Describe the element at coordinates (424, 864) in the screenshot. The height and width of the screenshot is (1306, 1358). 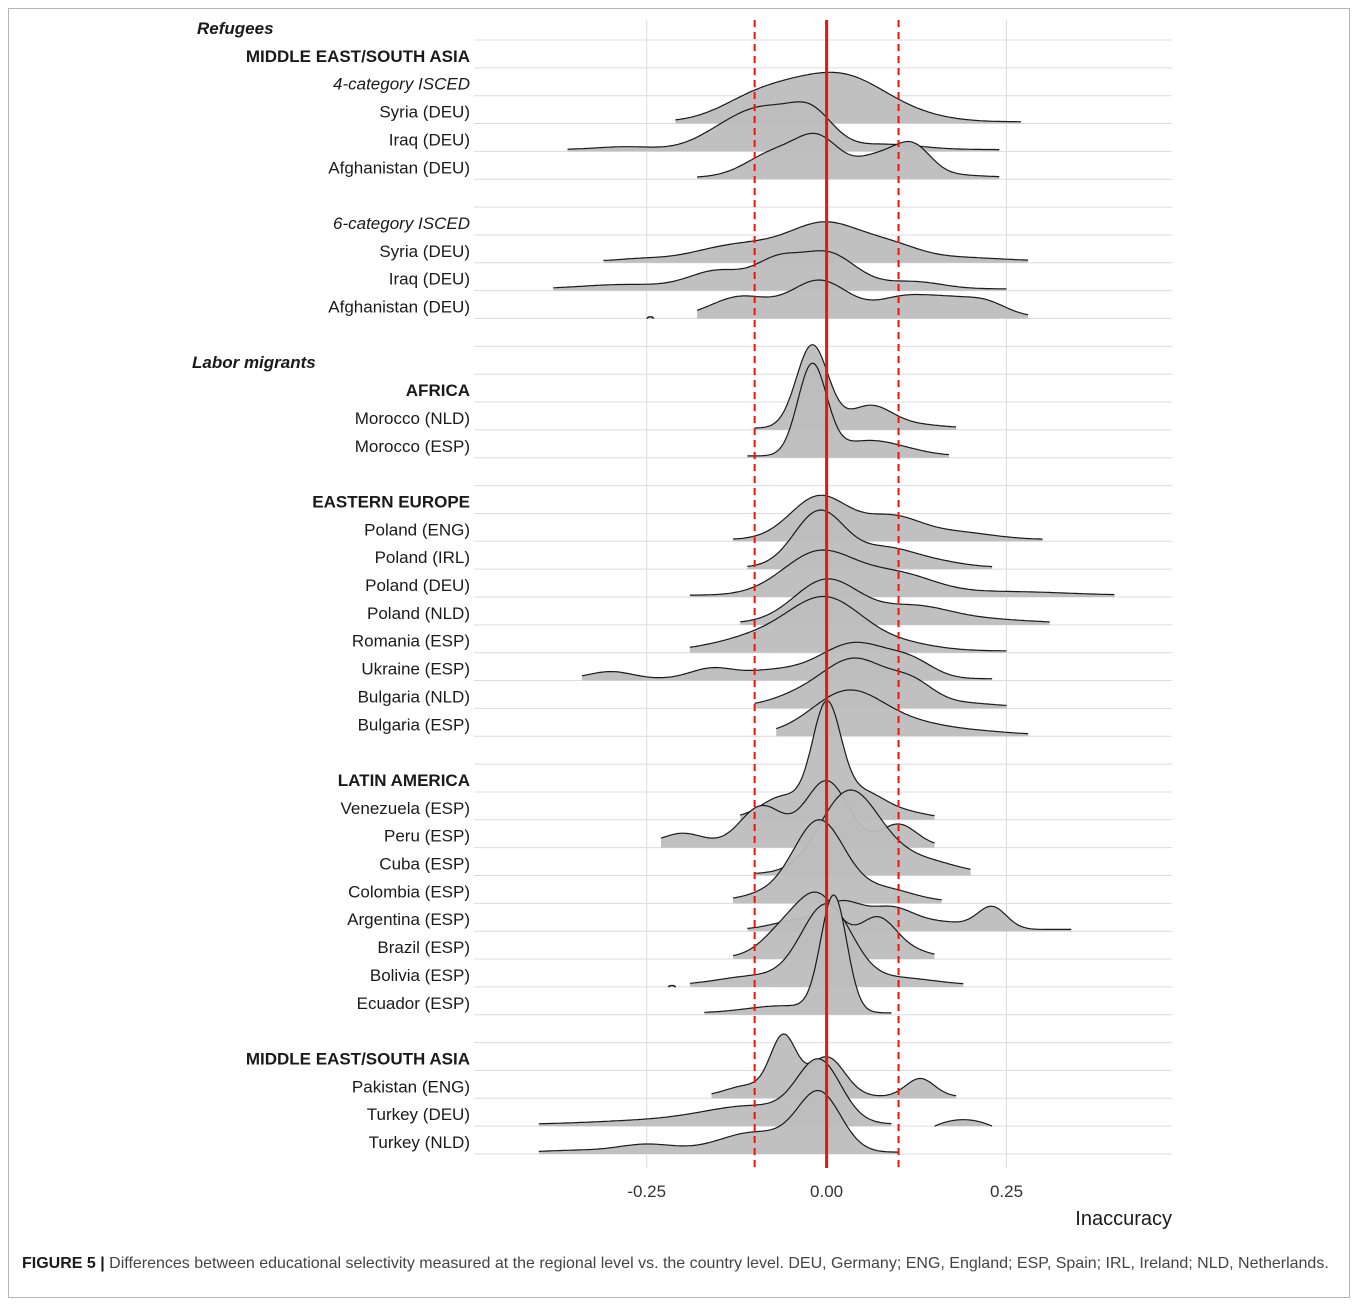
I see `row-label: Cuba (ESP)` at that location.